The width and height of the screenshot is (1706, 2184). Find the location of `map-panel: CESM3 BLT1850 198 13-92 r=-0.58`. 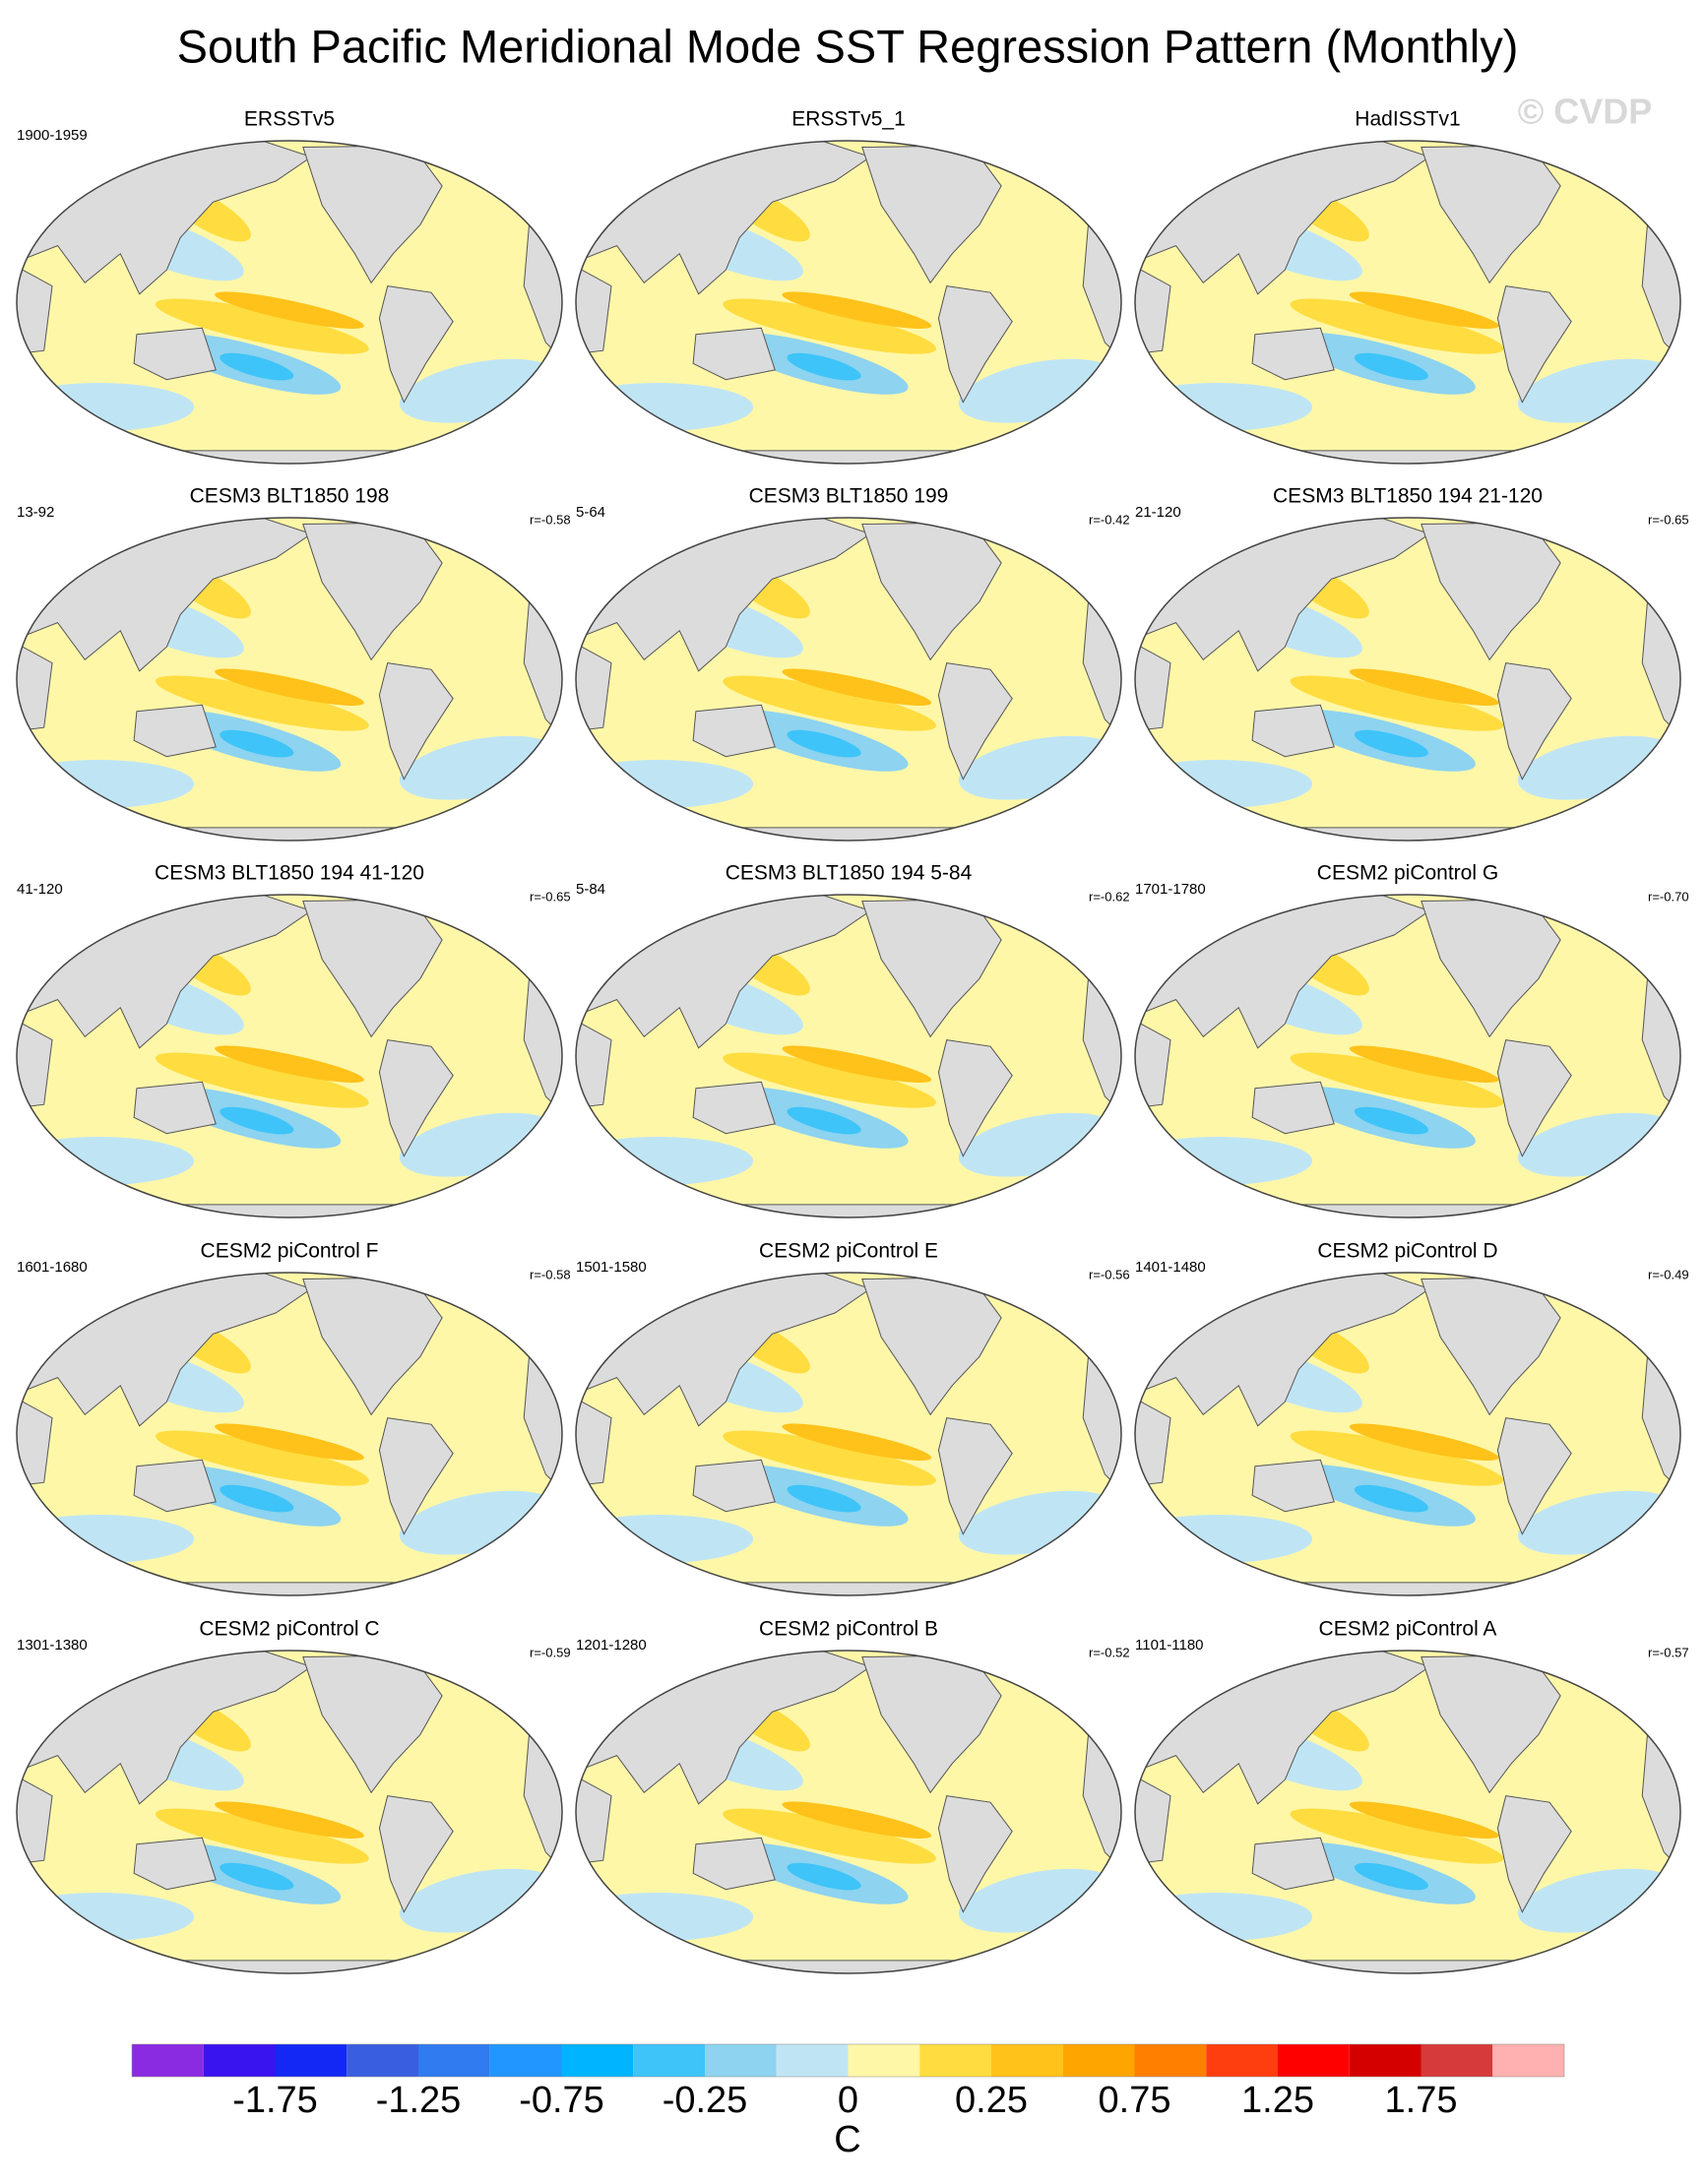

map-panel: CESM3 BLT1850 198 13-92 r=-0.58 is located at coordinates (293, 663).